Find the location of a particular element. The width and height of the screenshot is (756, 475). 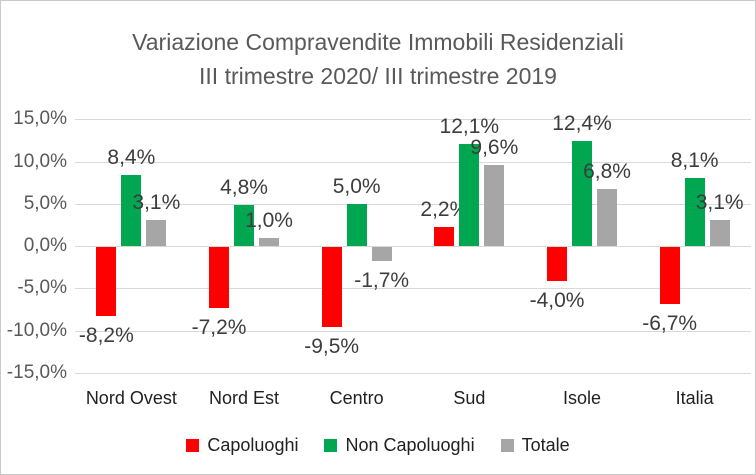

legend-item-capoluoghi: Capoluoghi is located at coordinates (242, 445).